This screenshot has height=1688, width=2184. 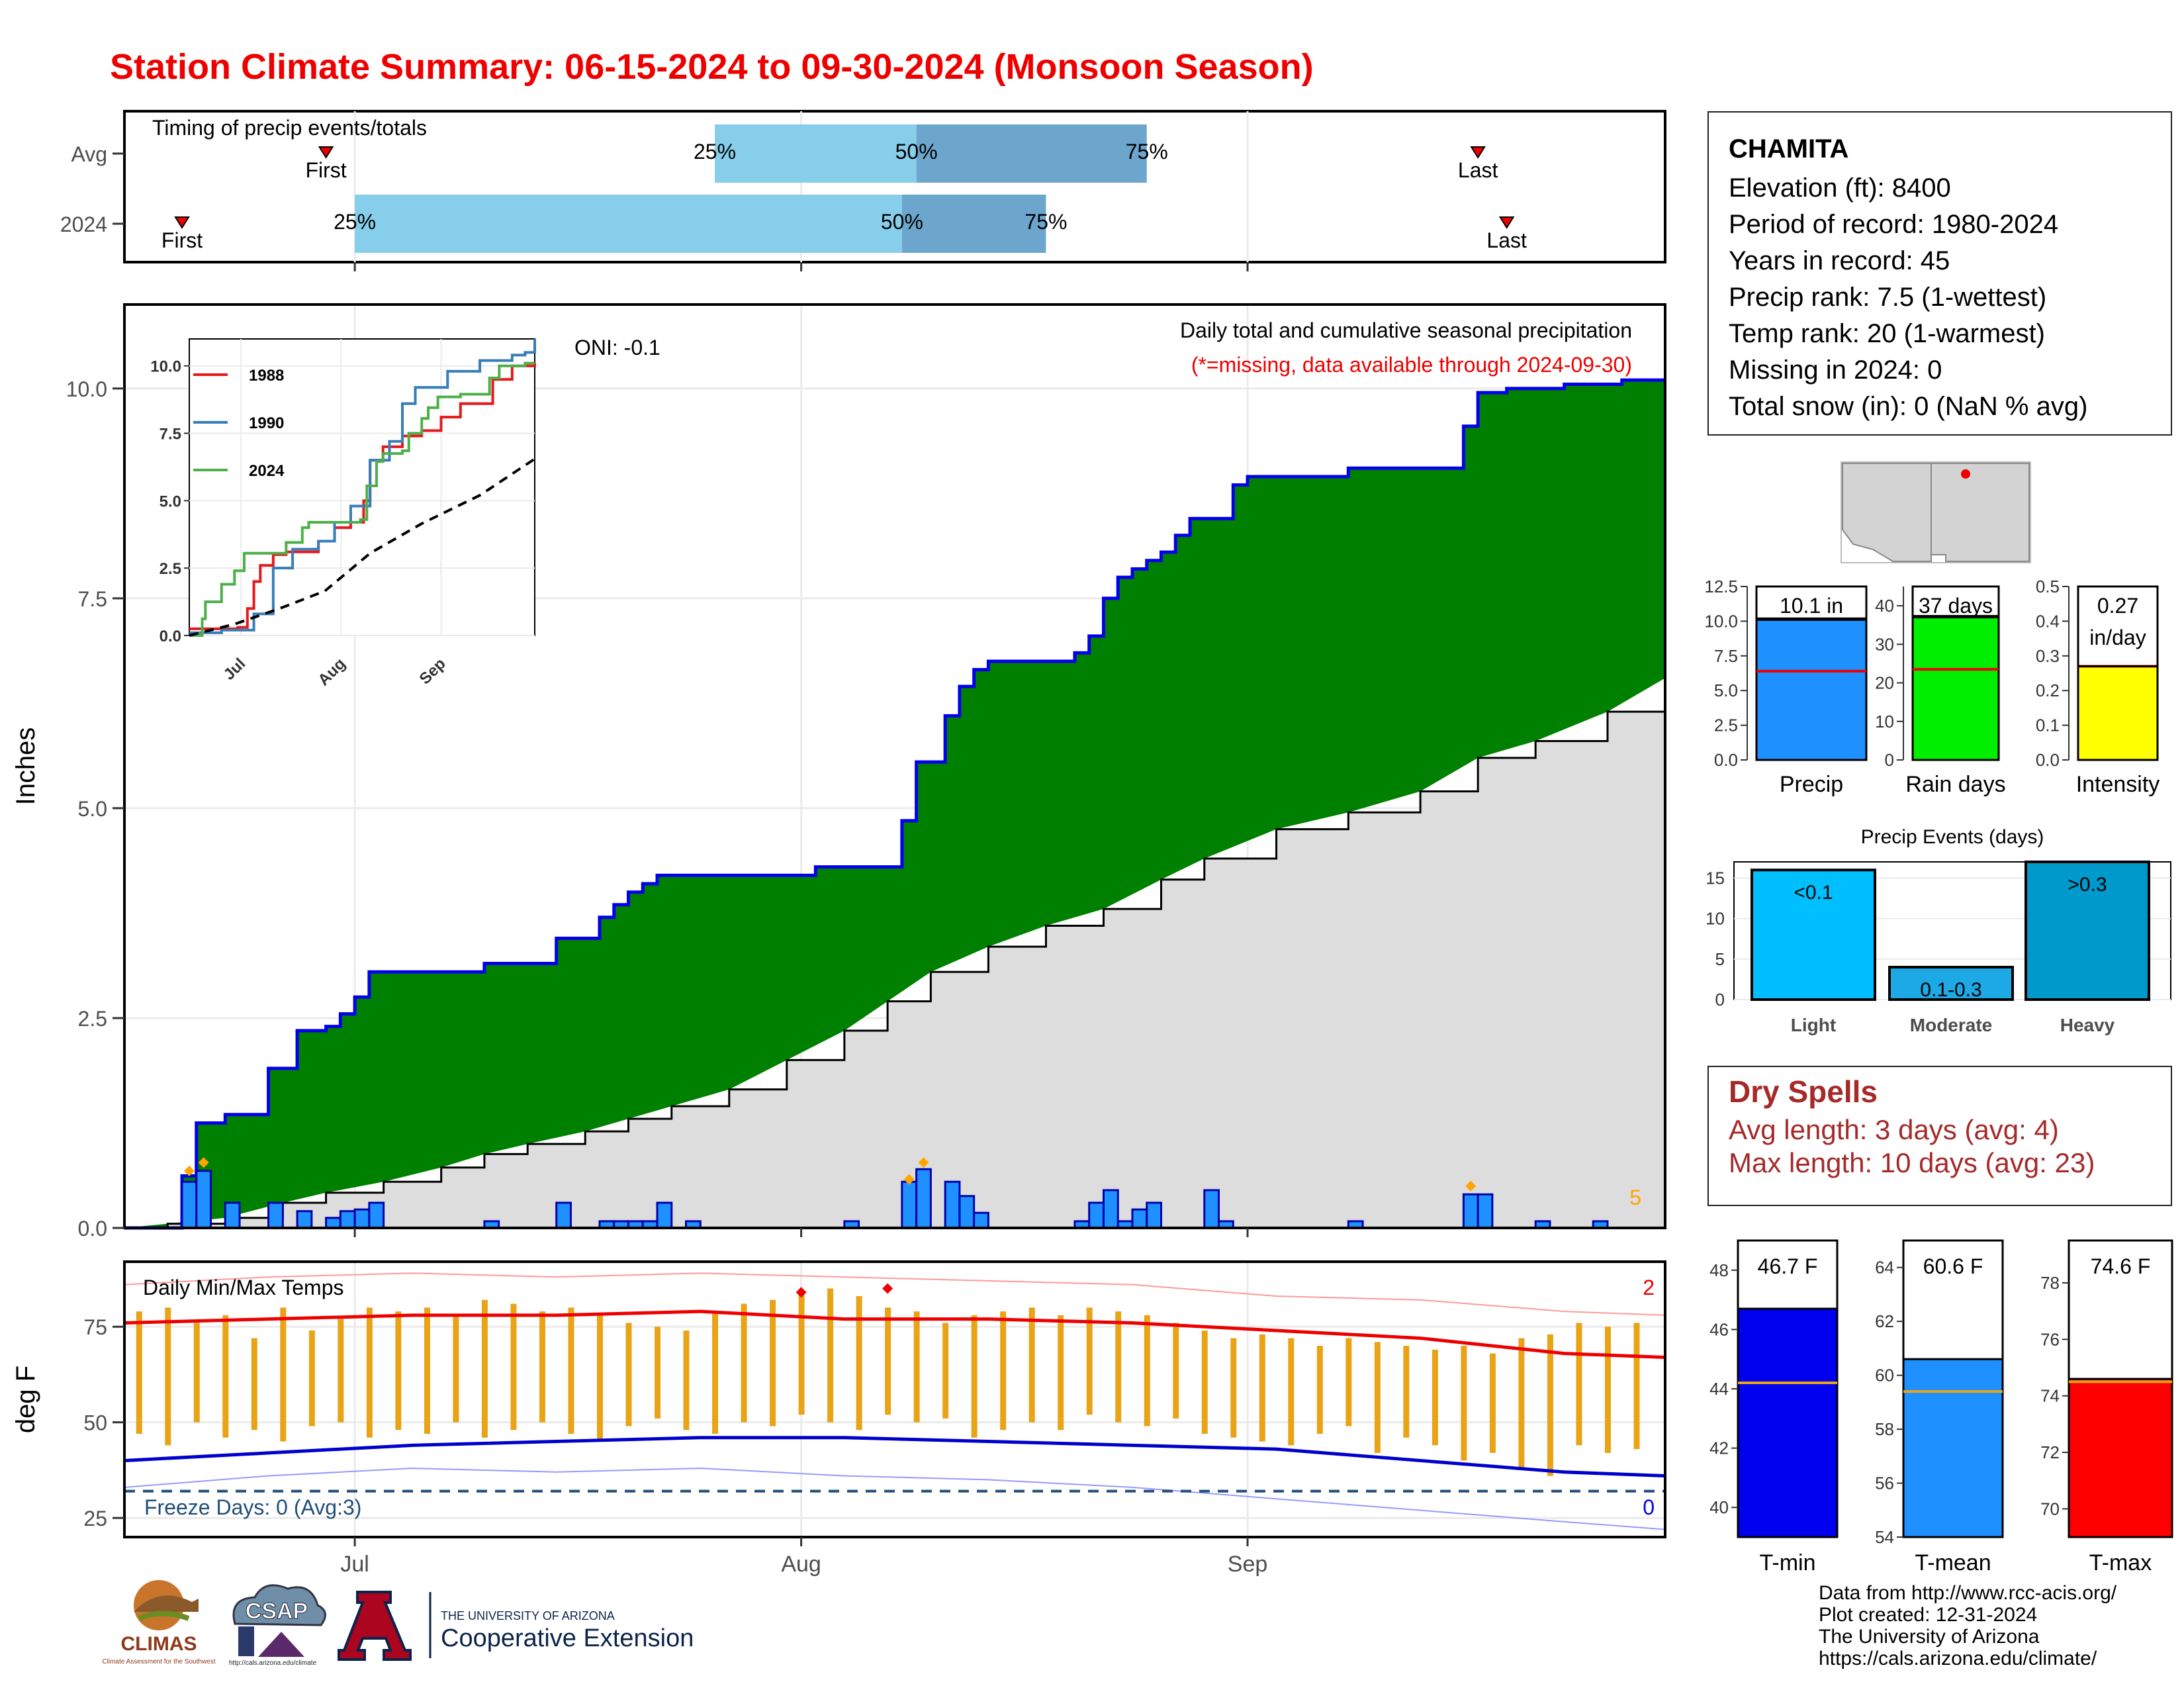 What do you see at coordinates (273, 1663) in the screenshot?
I see `csap-logo-url: http://cals.arizona.edu/climate` at bounding box center [273, 1663].